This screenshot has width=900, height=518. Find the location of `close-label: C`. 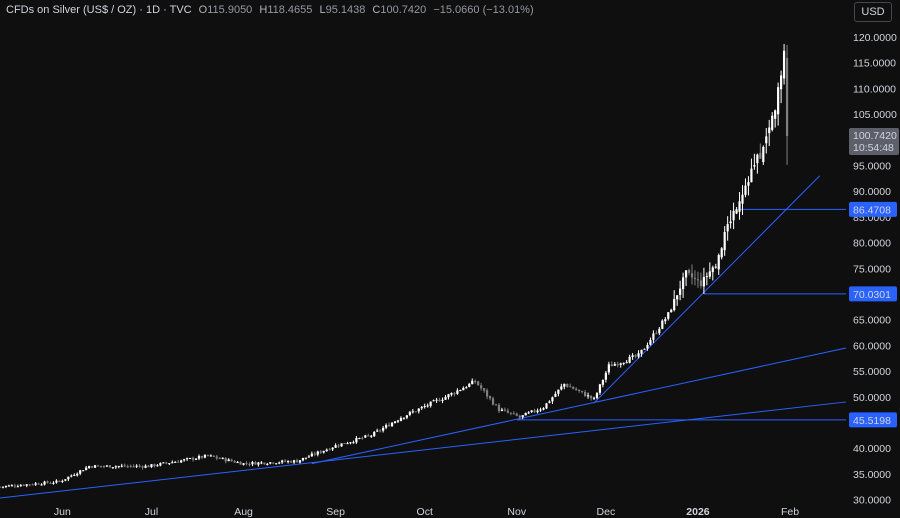

close-label: C is located at coordinates (376, 10).